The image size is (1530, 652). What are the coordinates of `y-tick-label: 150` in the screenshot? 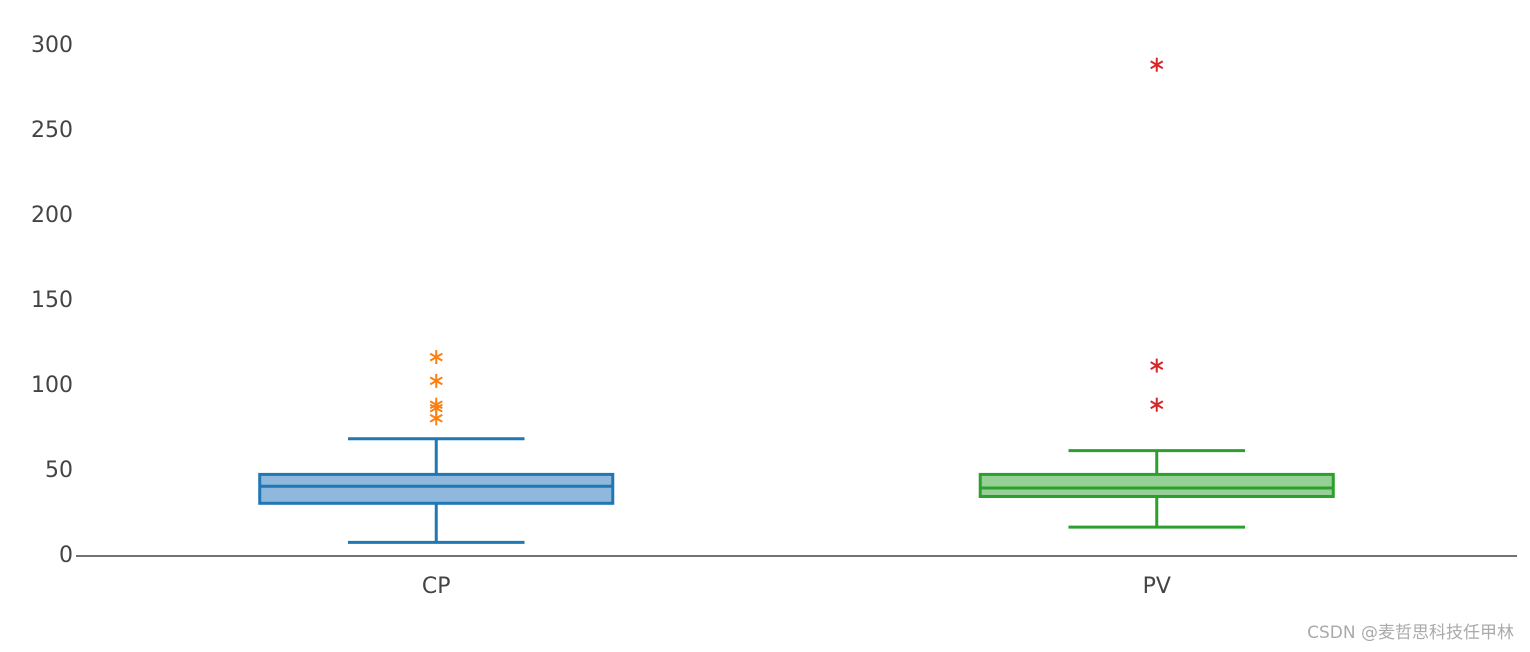 It's located at (52, 300).